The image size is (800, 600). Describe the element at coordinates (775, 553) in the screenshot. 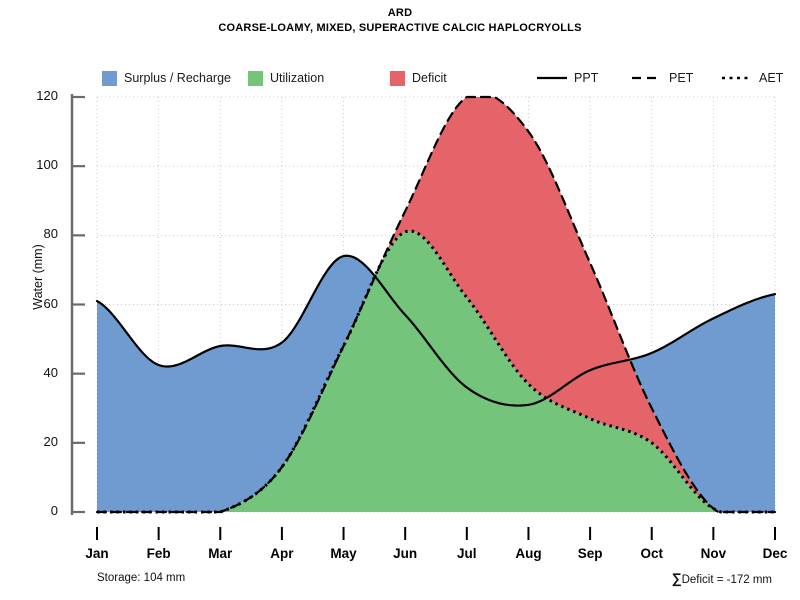

I see `x-tick-dec: Dec` at that location.